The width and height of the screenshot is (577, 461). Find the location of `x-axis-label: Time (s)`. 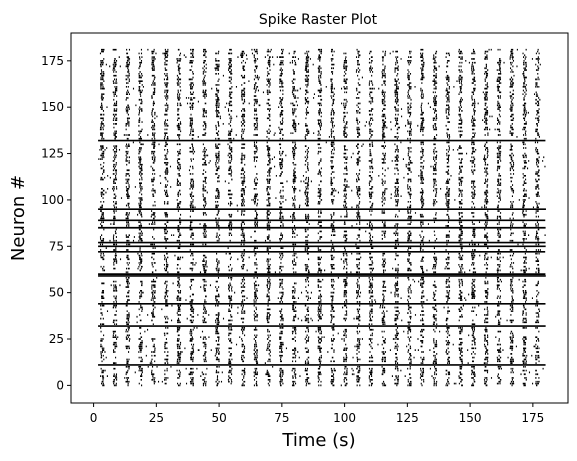

x-axis-label: Time (s) is located at coordinates (318, 440).